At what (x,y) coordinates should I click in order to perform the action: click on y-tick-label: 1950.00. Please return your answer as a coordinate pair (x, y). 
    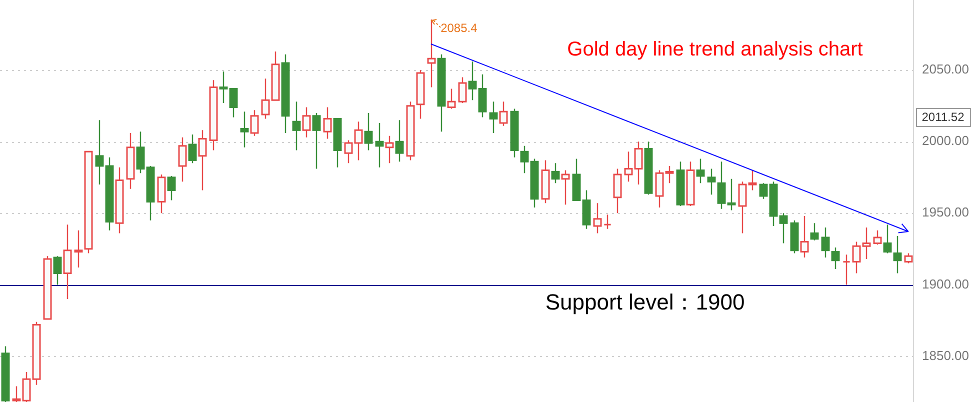
    Looking at the image, I should click on (945, 212).